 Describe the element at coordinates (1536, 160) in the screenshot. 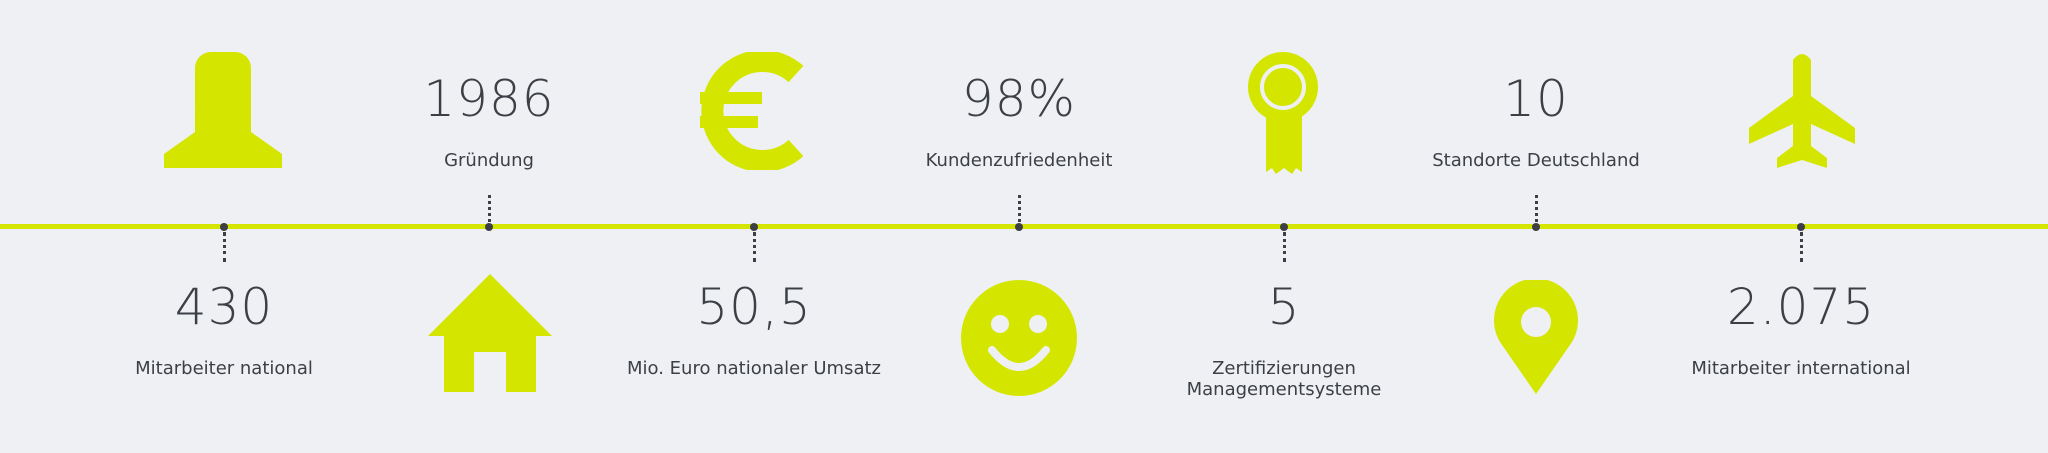

I see `stat-locations-label: Standorte Deutschland` at that location.